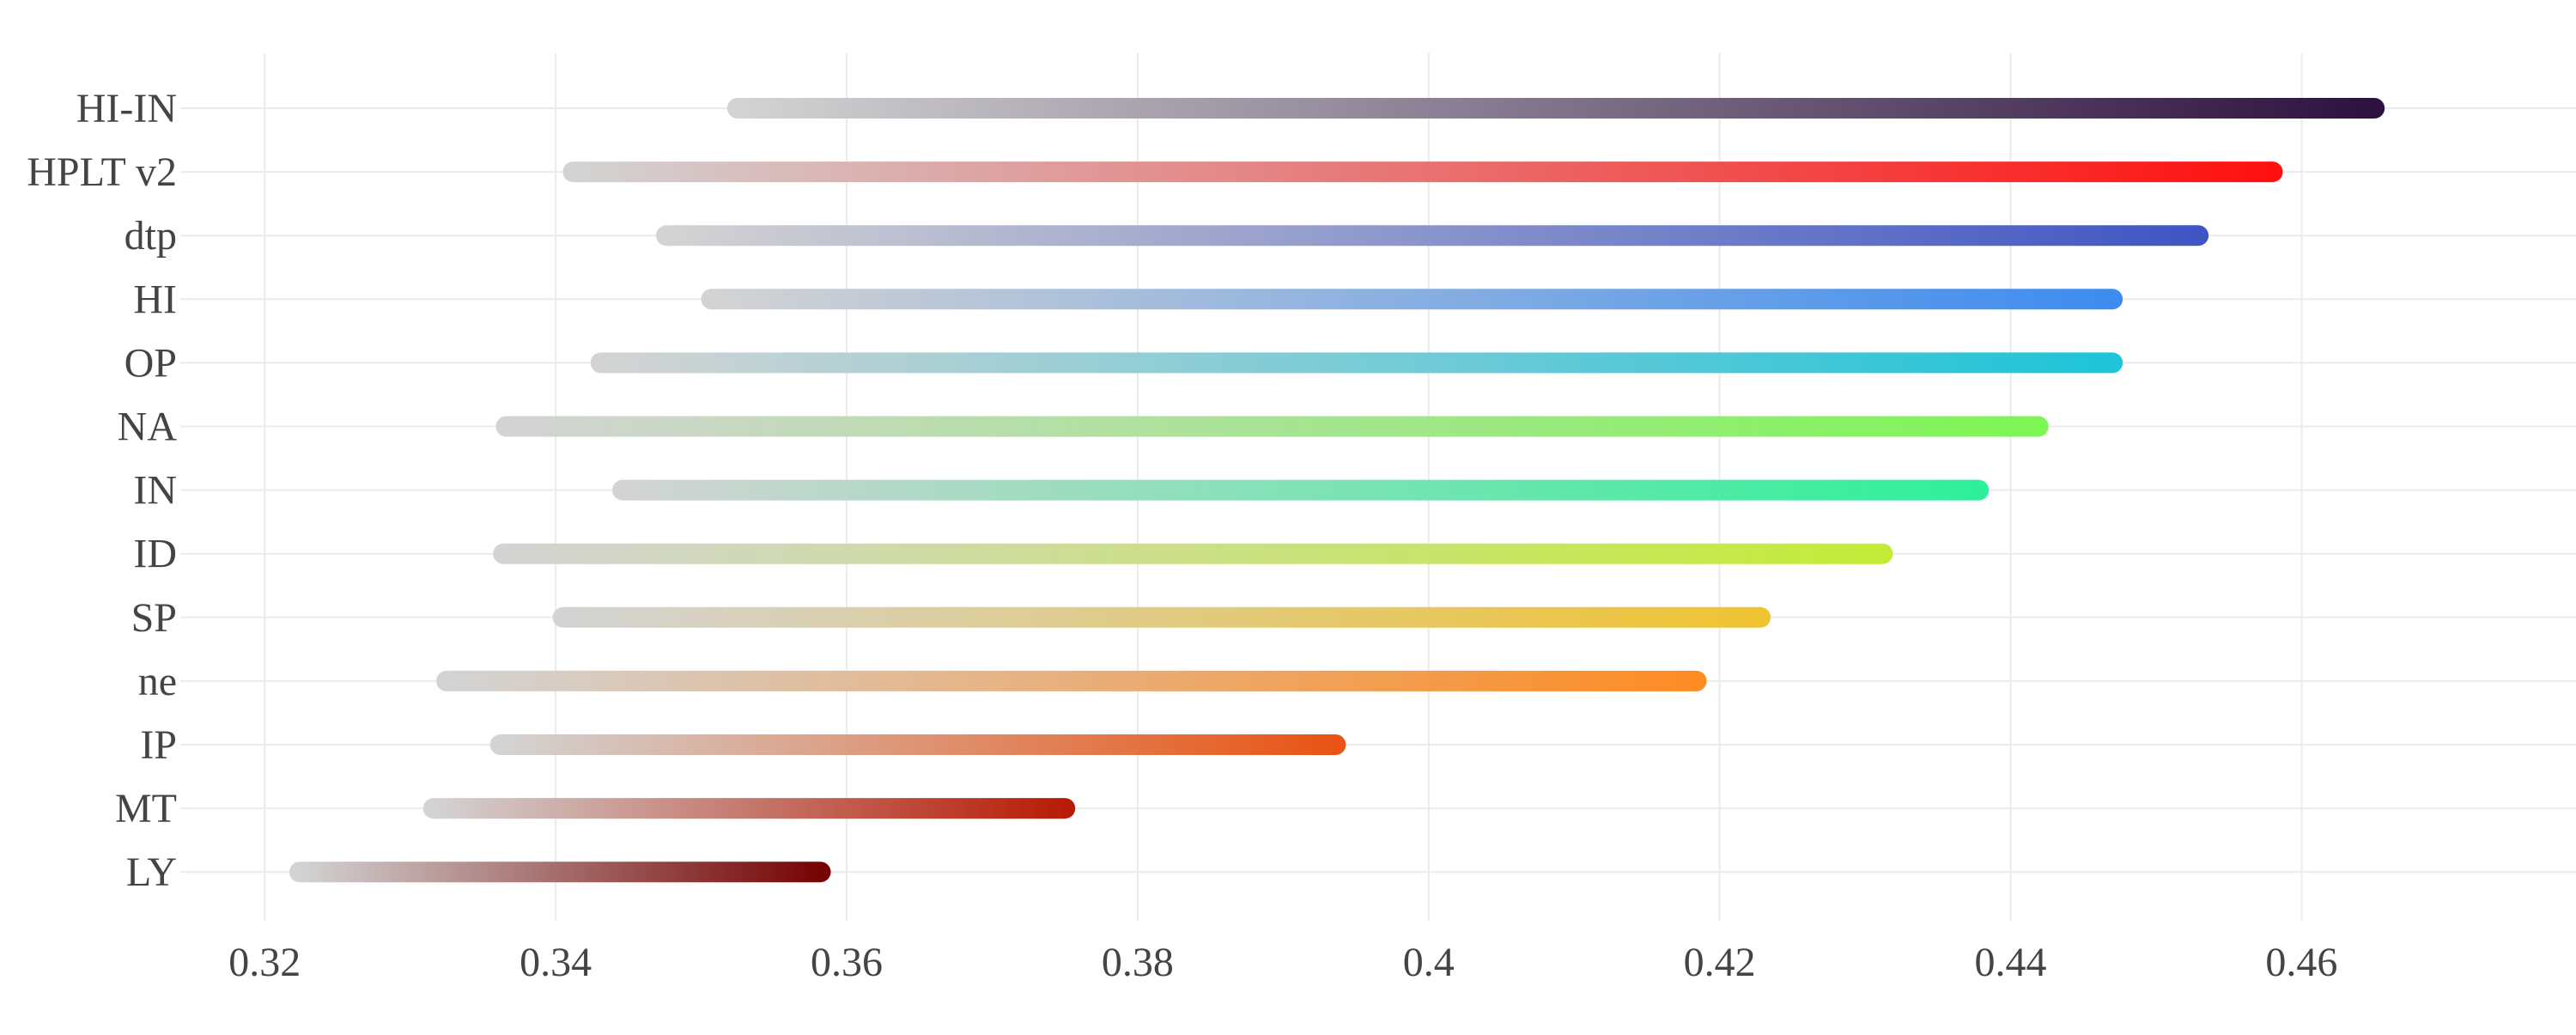  What do you see at coordinates (151, 363) in the screenshot?
I see `category-label: OP` at bounding box center [151, 363].